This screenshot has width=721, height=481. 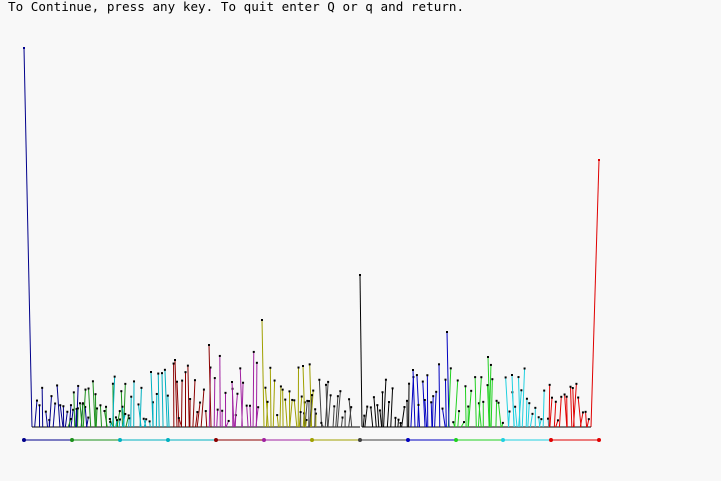 What do you see at coordinates (595, 293) in the screenshot?
I see `right-tall-spike` at bounding box center [595, 293].